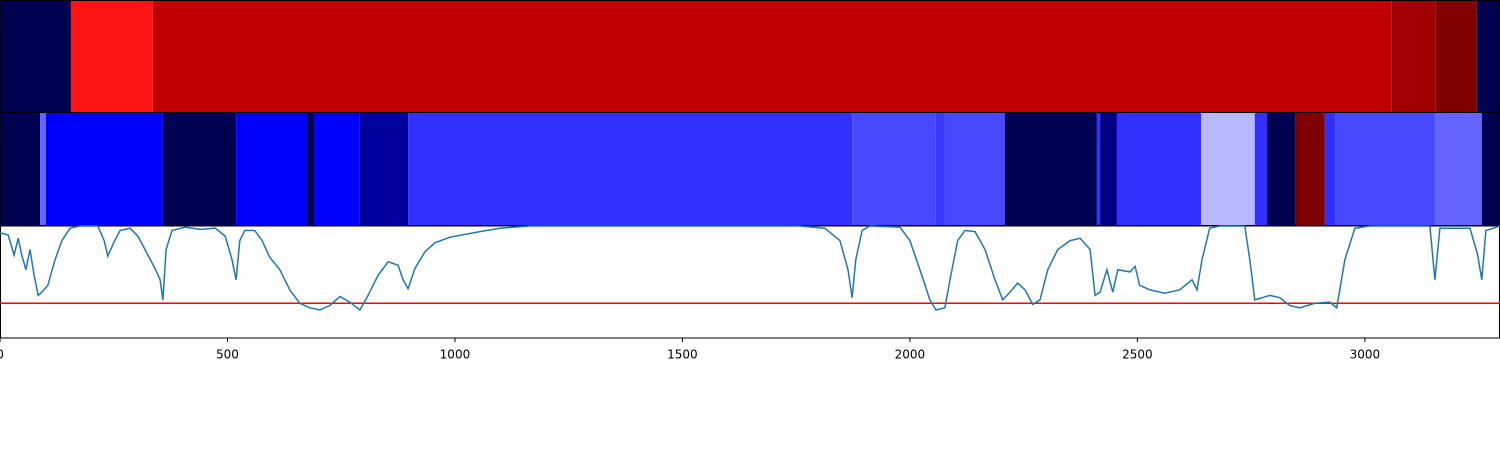 This screenshot has width=1500, height=450. I want to click on x-tick-label: 2000, so click(910, 355).